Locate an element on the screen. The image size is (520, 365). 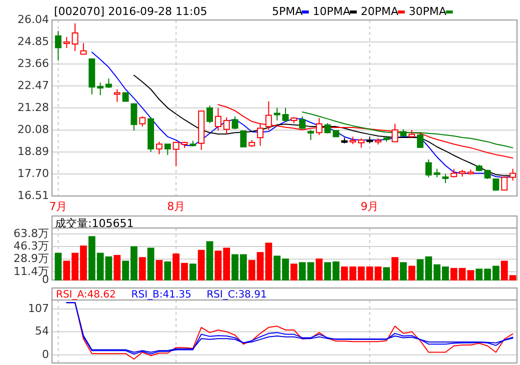
legend-label: 5PMA is located at coordinates (288, 11).